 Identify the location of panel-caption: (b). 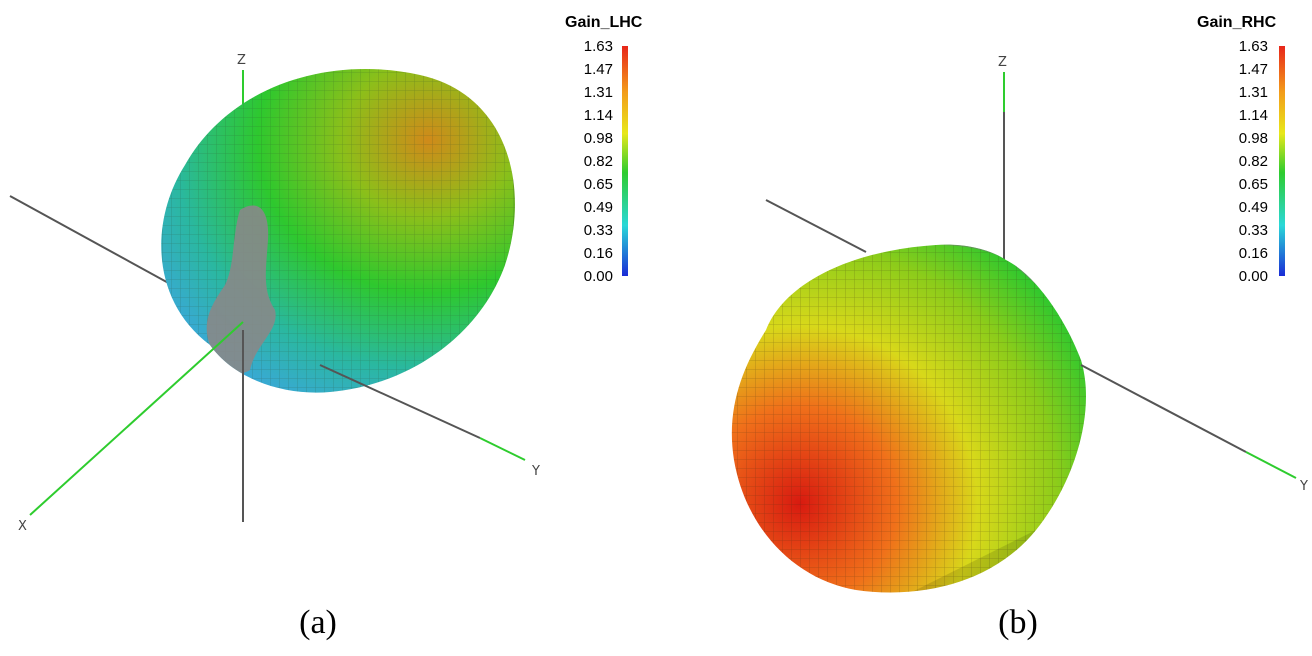
(1018, 622).